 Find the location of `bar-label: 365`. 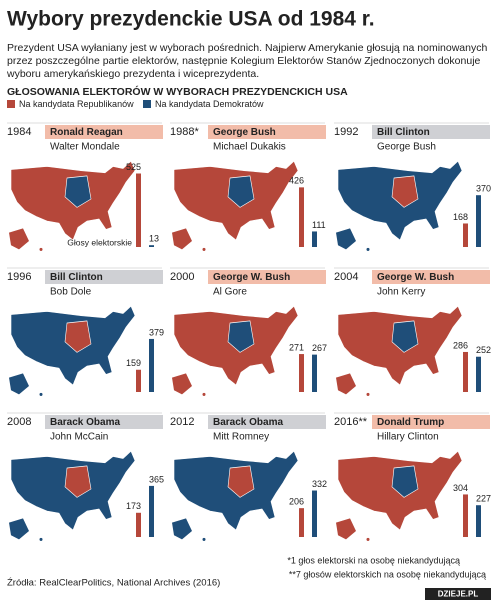

bar-label: 365 is located at coordinates (156, 479).